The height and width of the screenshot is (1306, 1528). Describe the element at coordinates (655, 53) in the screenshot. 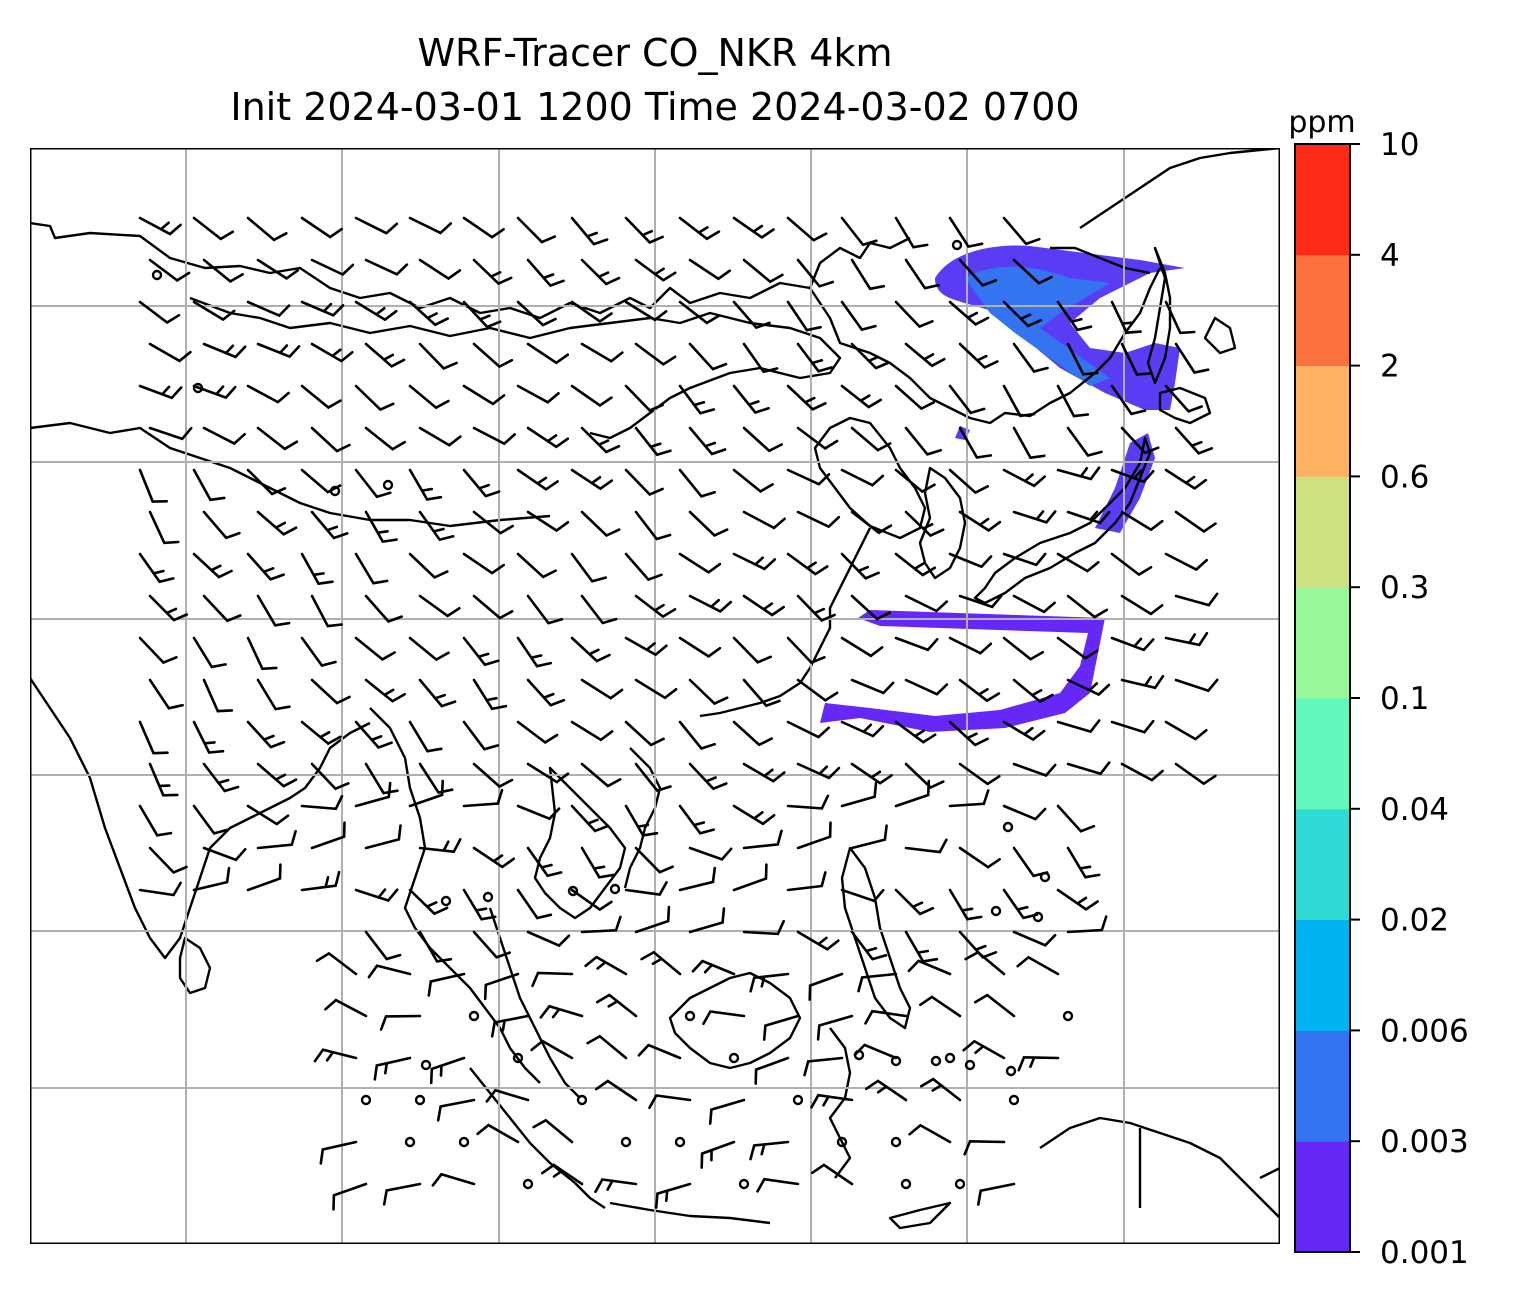

I see `map-title: WRF-Tracer CO_NKR 4km` at that location.